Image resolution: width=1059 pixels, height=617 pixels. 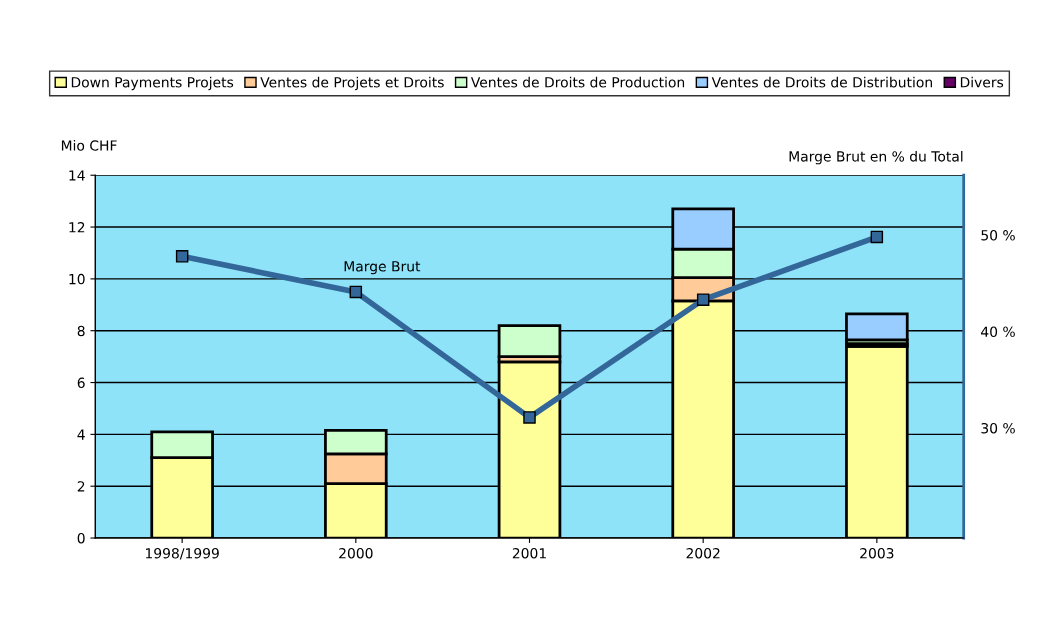 I want to click on x-tick-label: 2003, so click(x=877, y=553).